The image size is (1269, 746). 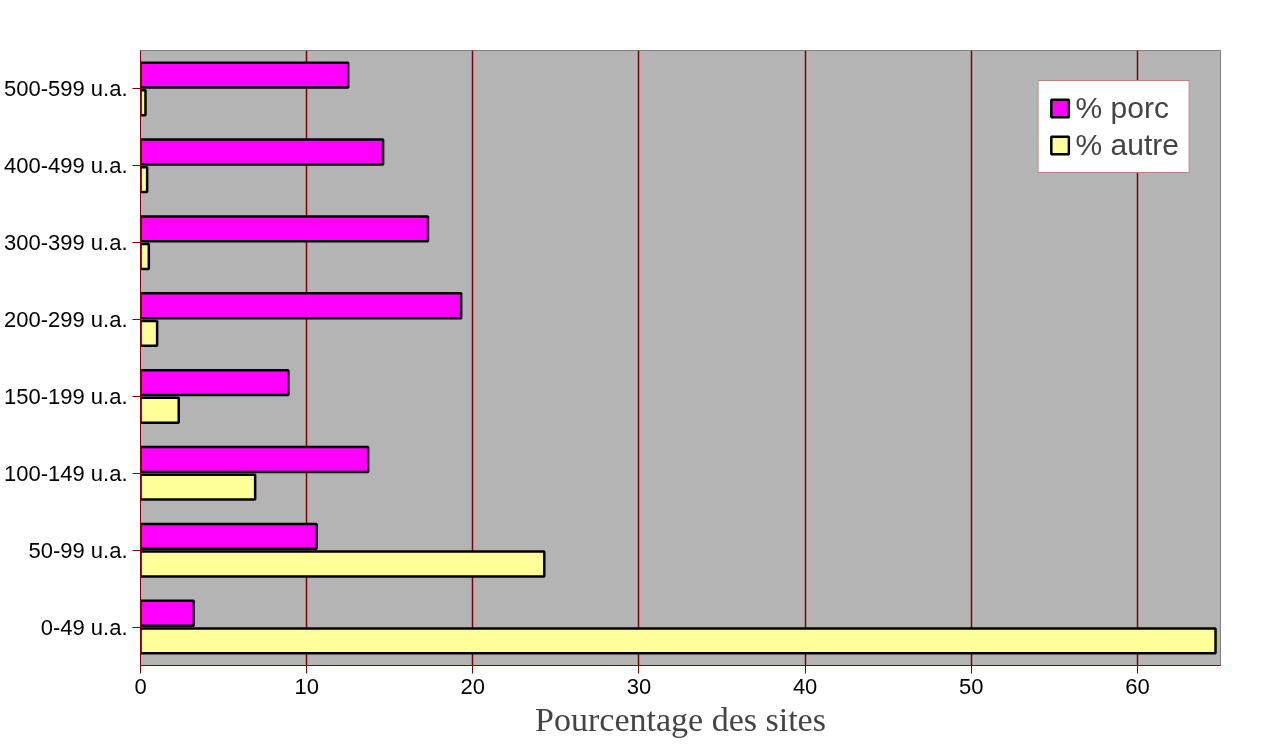 I want to click on legend-label: % porc, so click(x=1122, y=108).